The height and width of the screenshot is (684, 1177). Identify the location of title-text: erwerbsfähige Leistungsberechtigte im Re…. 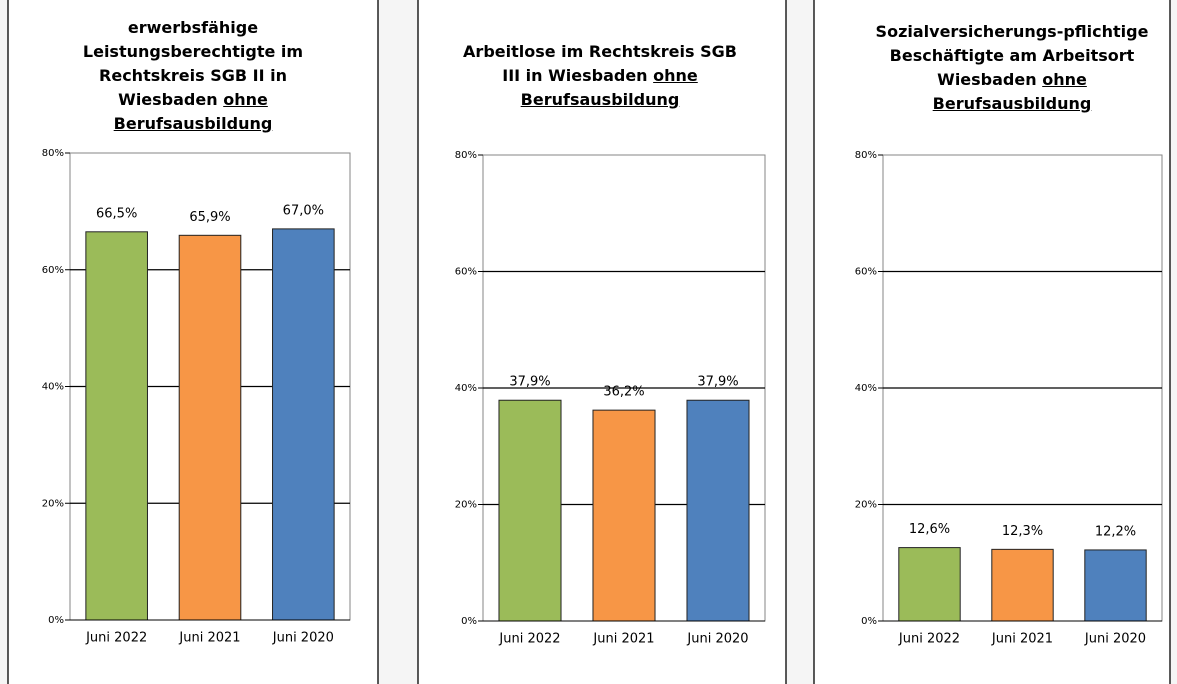
(193, 63).